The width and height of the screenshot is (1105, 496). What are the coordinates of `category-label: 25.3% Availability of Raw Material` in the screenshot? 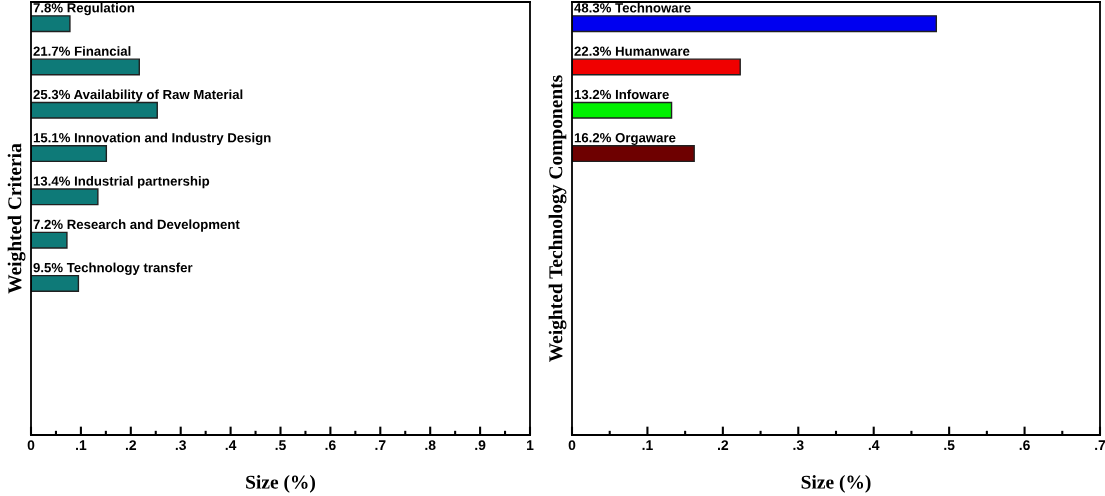 It's located at (138, 95).